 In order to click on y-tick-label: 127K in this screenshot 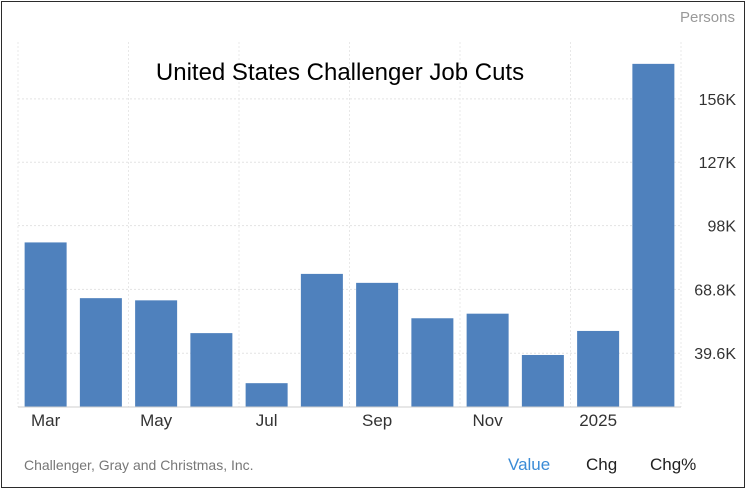, I will do `click(718, 163)`.